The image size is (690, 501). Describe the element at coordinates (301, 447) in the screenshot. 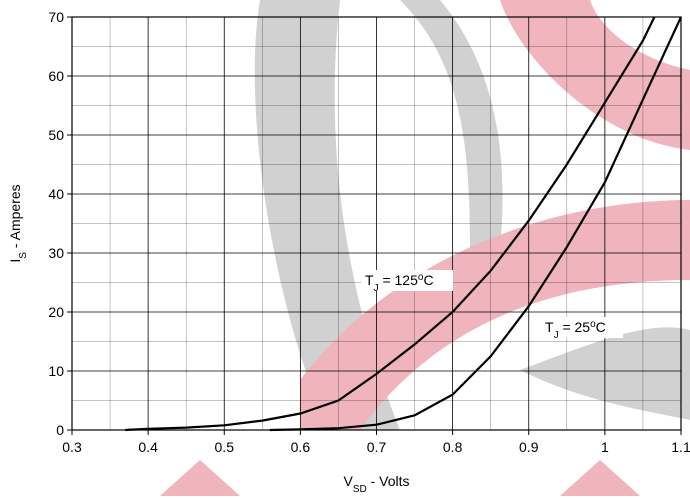

I see `x-tick-label: 0.6` at that location.